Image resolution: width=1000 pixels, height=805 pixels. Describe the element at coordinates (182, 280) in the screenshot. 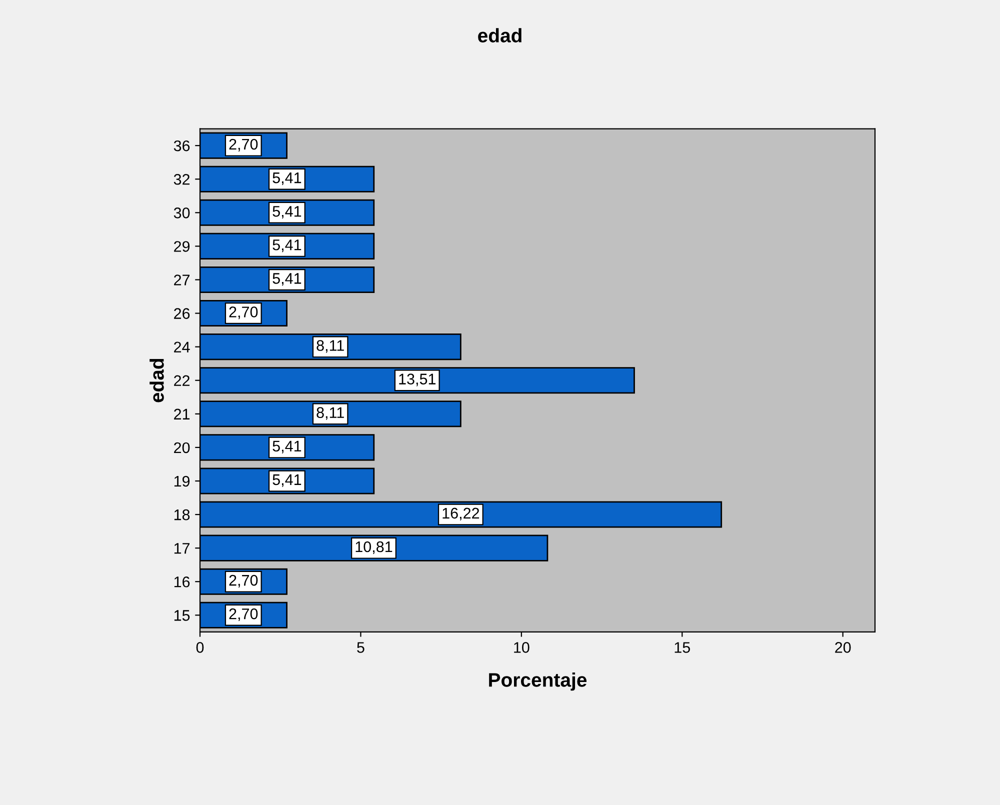

I see `y-tick-label: 27` at that location.